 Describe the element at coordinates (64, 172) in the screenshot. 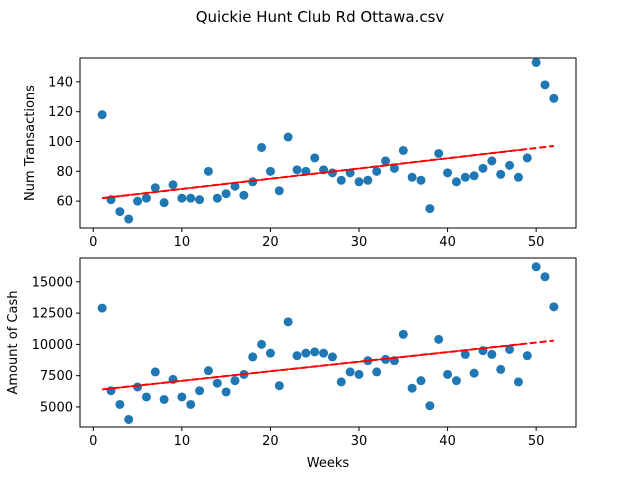

I see `y-tick-label-num-transactions-80: 80` at that location.